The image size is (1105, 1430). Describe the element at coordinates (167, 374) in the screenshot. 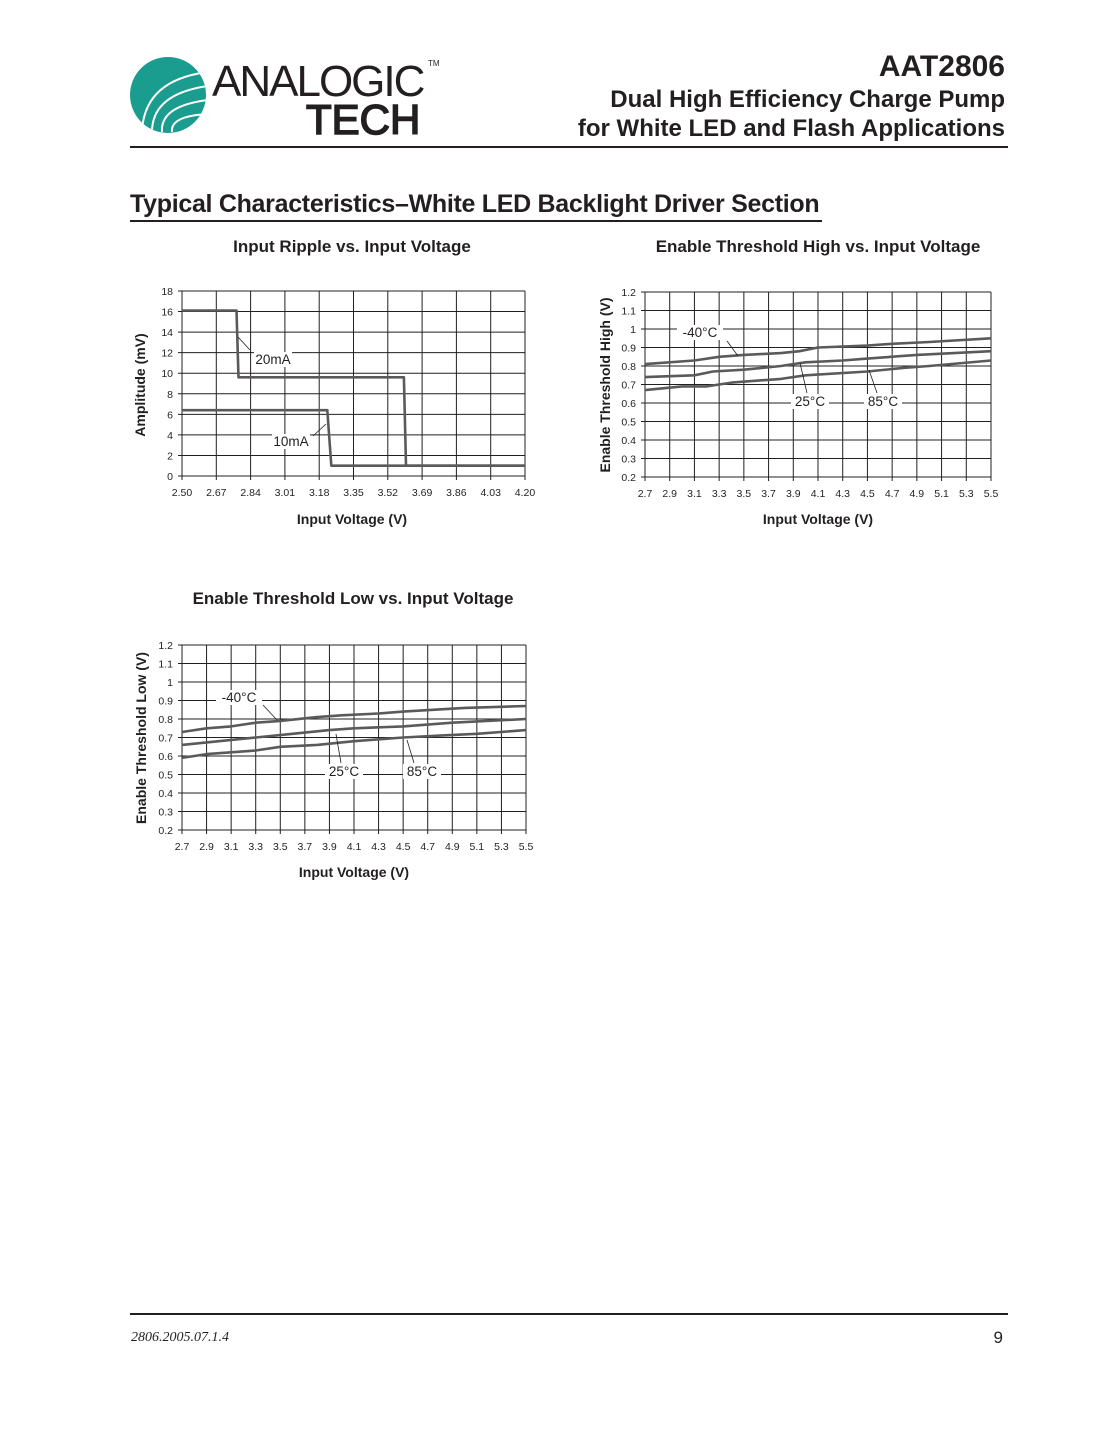

I see `y-tick-label: 10` at that location.